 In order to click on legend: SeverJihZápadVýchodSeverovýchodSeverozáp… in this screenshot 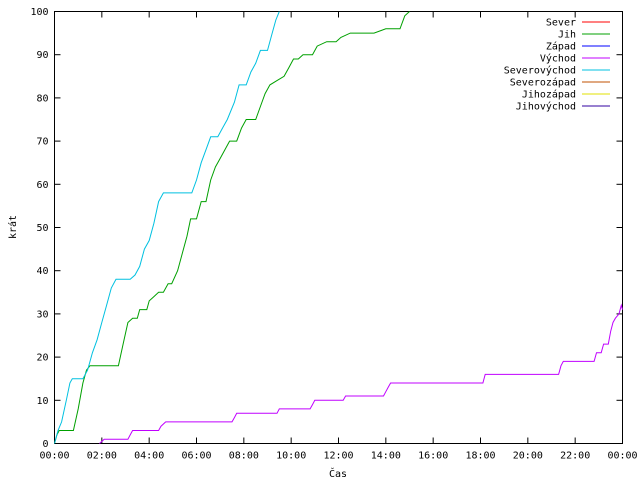, I will do `click(557, 65)`.